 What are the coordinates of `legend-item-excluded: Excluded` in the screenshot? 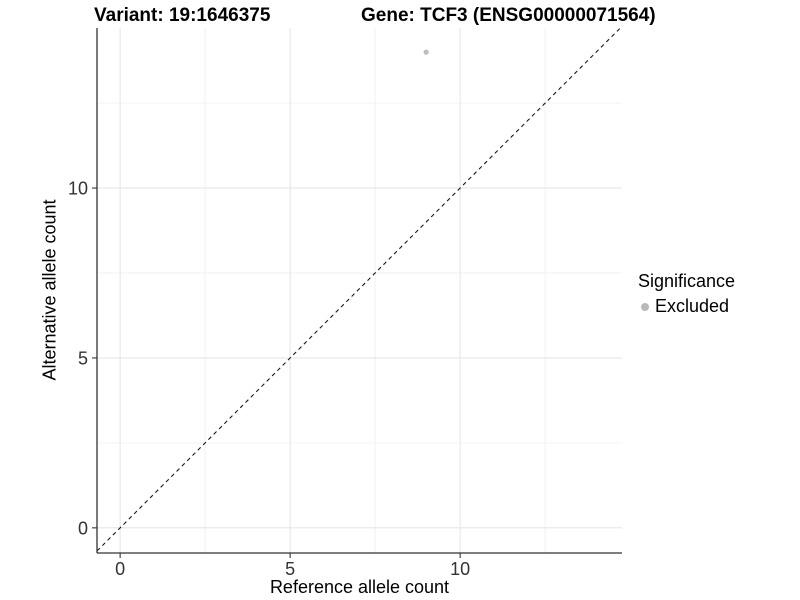 It's located at (686, 306).